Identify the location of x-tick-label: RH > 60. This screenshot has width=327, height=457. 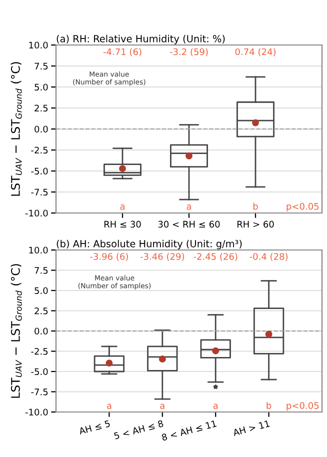
(255, 224).